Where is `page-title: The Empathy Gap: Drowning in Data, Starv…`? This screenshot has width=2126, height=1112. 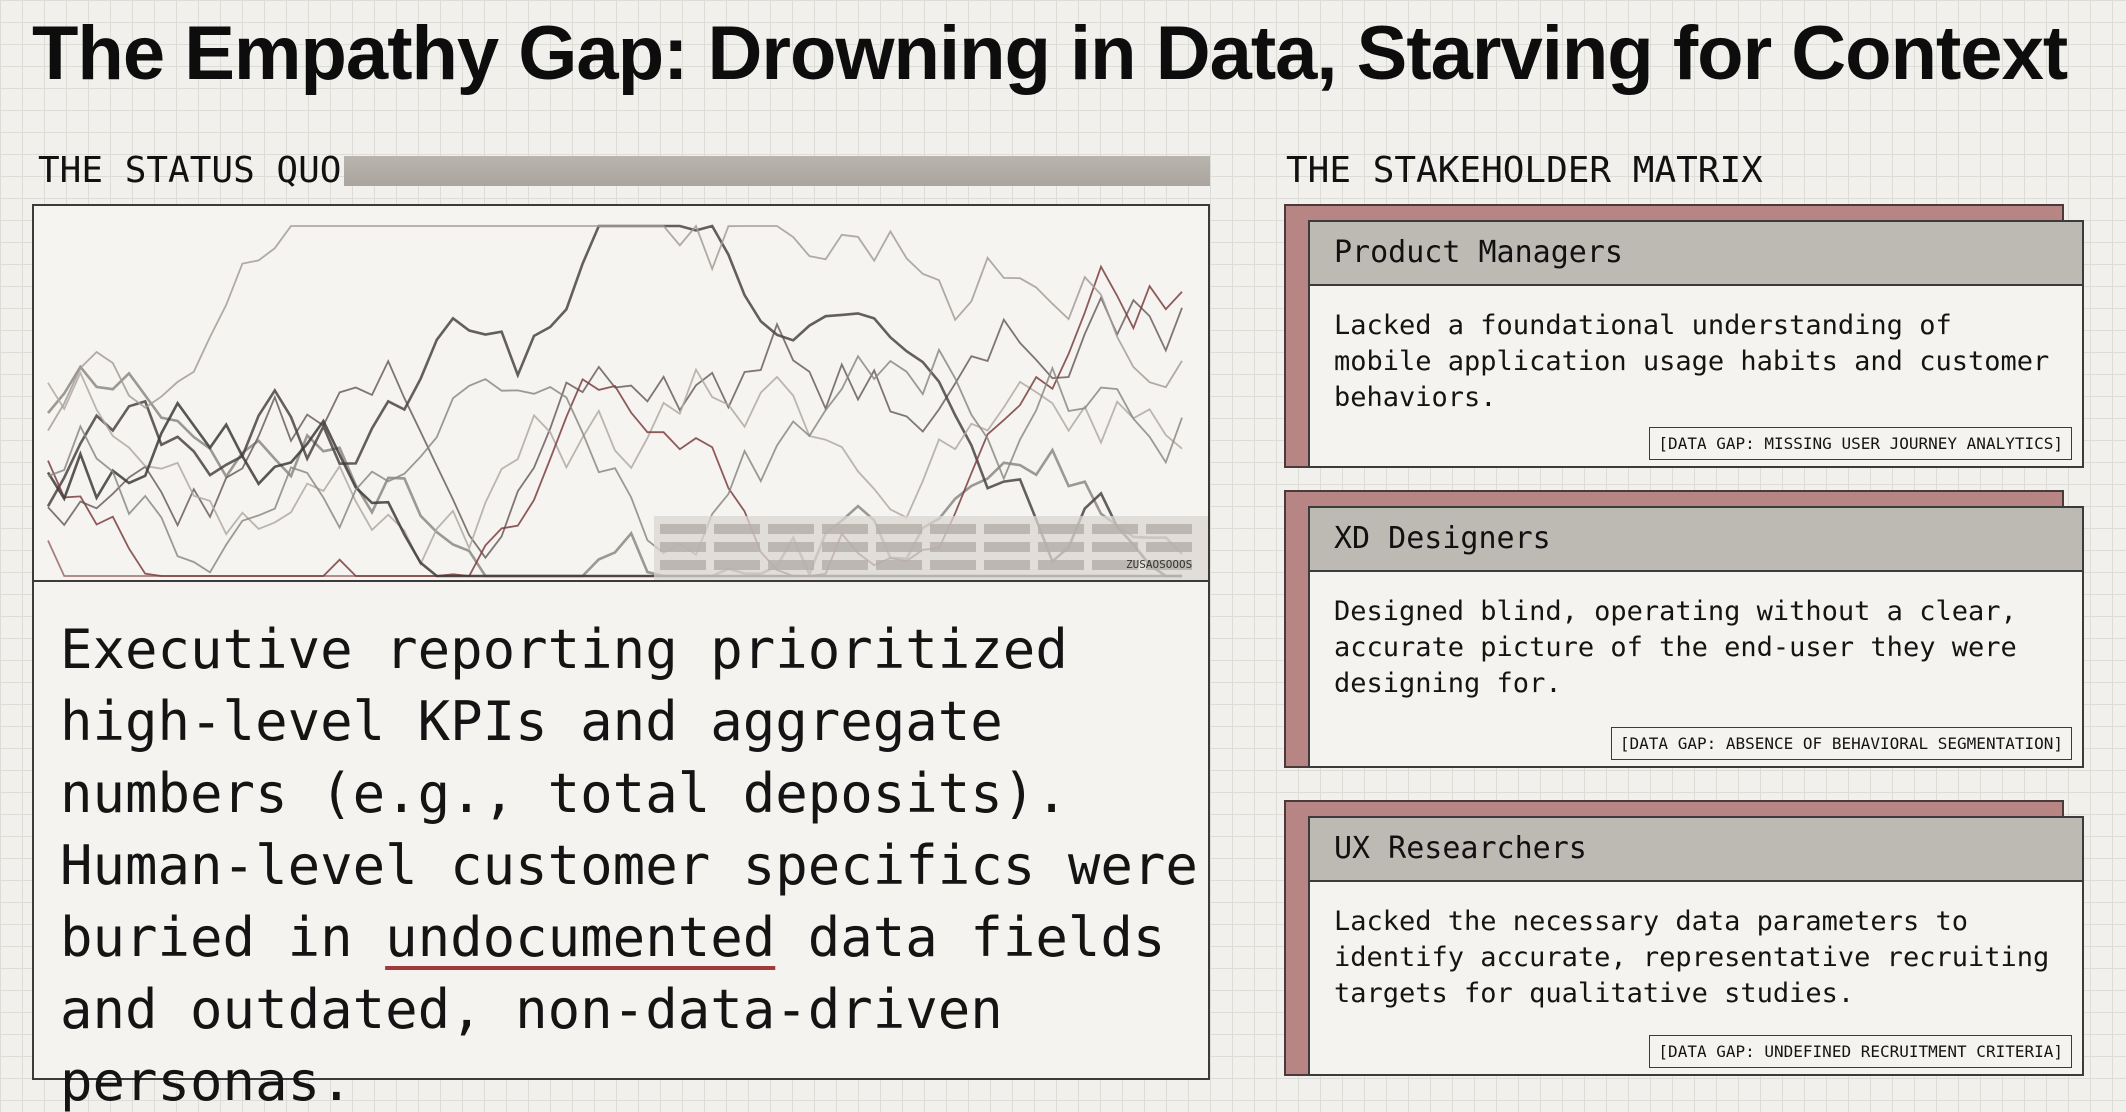 page-title: The Empathy Gap: Drowning in Data, Starv… is located at coordinates (1050, 53).